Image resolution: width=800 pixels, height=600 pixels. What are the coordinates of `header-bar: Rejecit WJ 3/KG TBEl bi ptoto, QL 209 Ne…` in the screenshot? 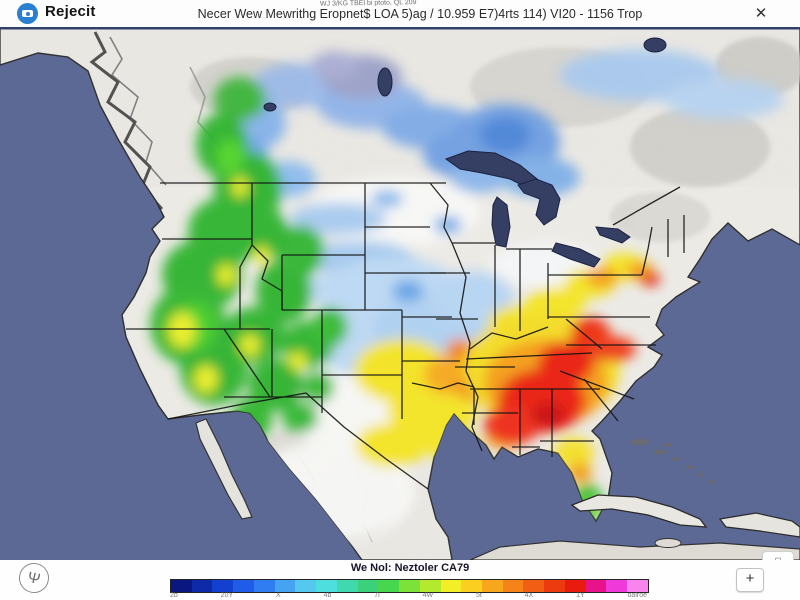 It's located at (400, 13).